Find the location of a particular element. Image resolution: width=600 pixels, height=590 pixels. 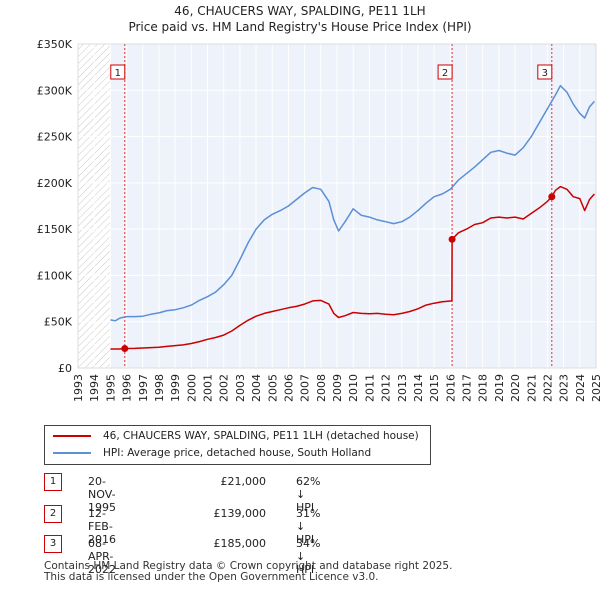

y-tick-label: £250K is located at coordinates (55, 137).